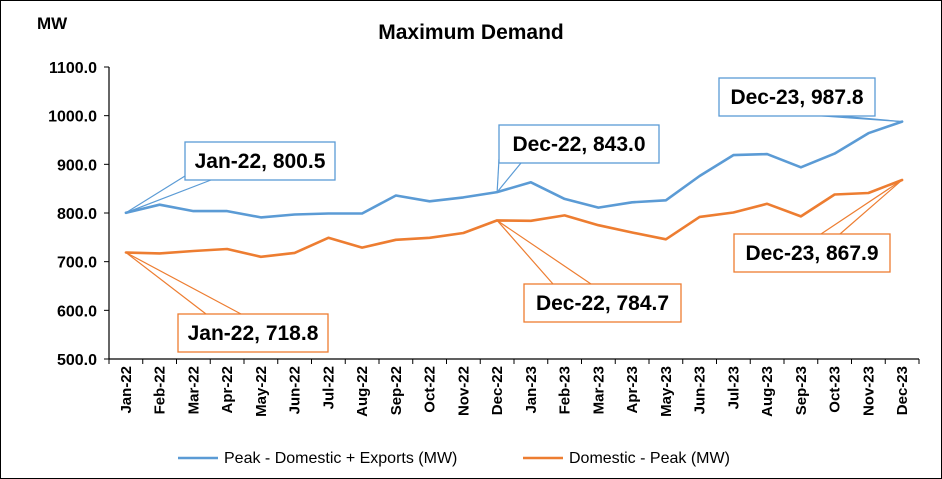 The image size is (942, 479). What do you see at coordinates (77, 214) in the screenshot?
I see `y-tick-label: 800.0` at bounding box center [77, 214].